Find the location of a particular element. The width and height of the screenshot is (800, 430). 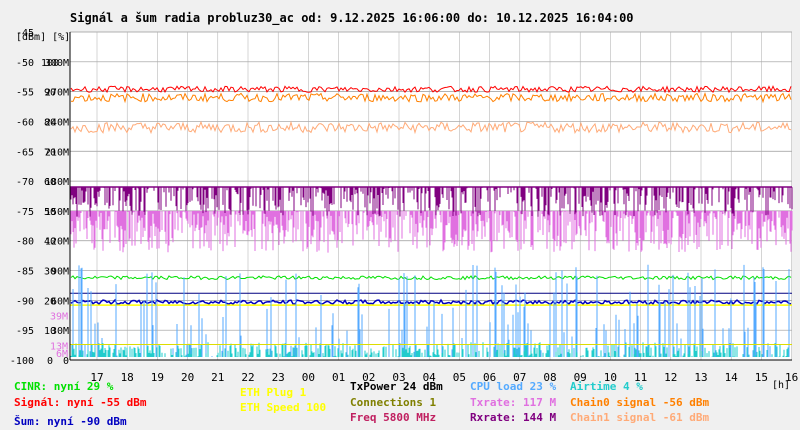

legend-eth-plug: ETH Plug 1 is located at coordinates (273, 392).